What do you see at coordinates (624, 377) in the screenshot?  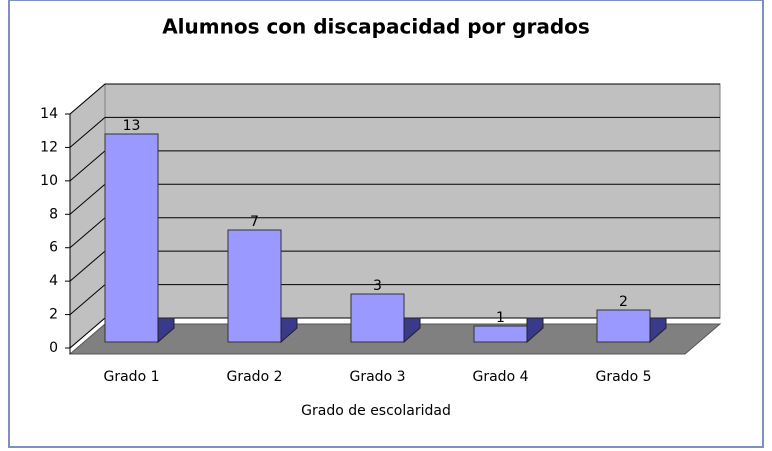 I see `x-tick-label: Grado 5` at bounding box center [624, 377].